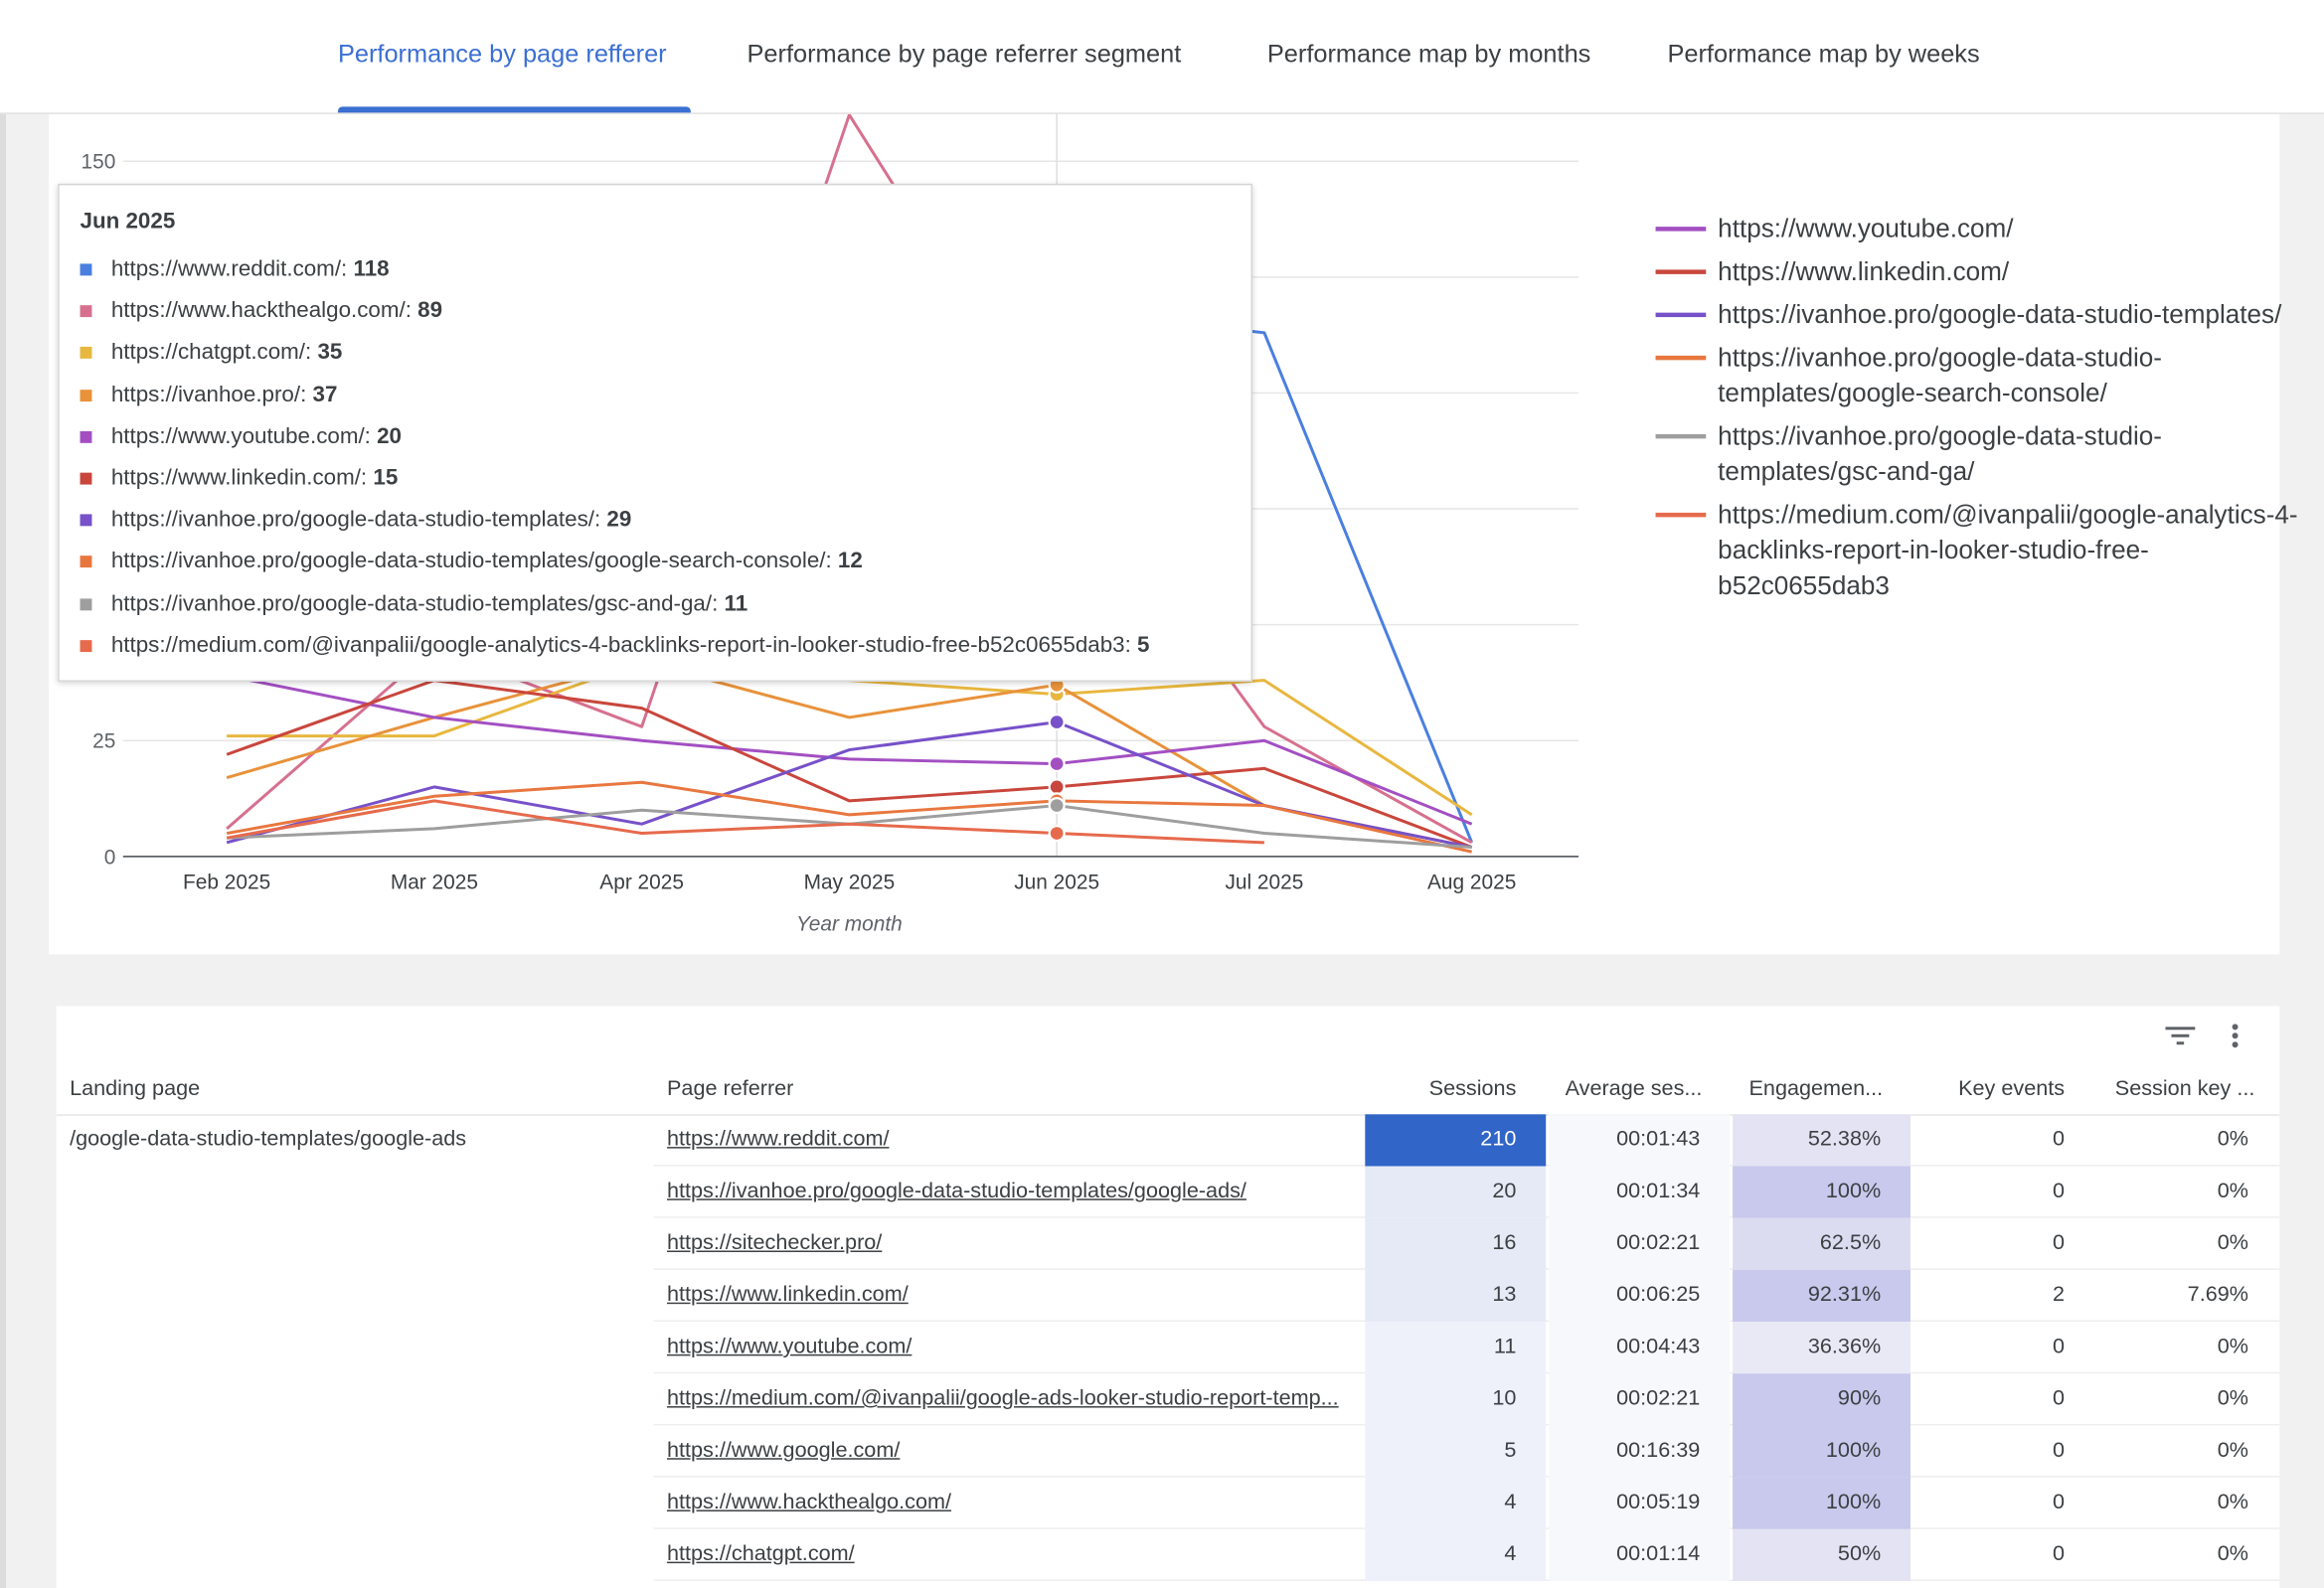 The height and width of the screenshot is (1588, 2324). What do you see at coordinates (1822, 1296) in the screenshot?
I see `engagement-rate-cell: 92.31%` at bounding box center [1822, 1296].